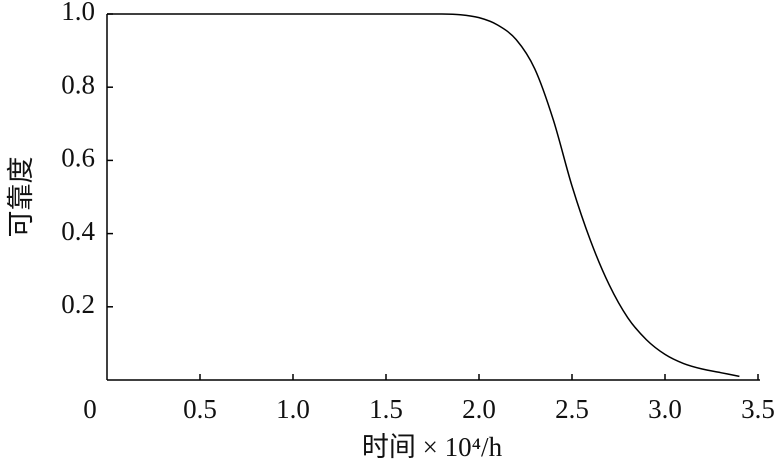 The width and height of the screenshot is (784, 467). Describe the element at coordinates (758, 409) in the screenshot. I see `x-tick-label: 3.5` at that location.